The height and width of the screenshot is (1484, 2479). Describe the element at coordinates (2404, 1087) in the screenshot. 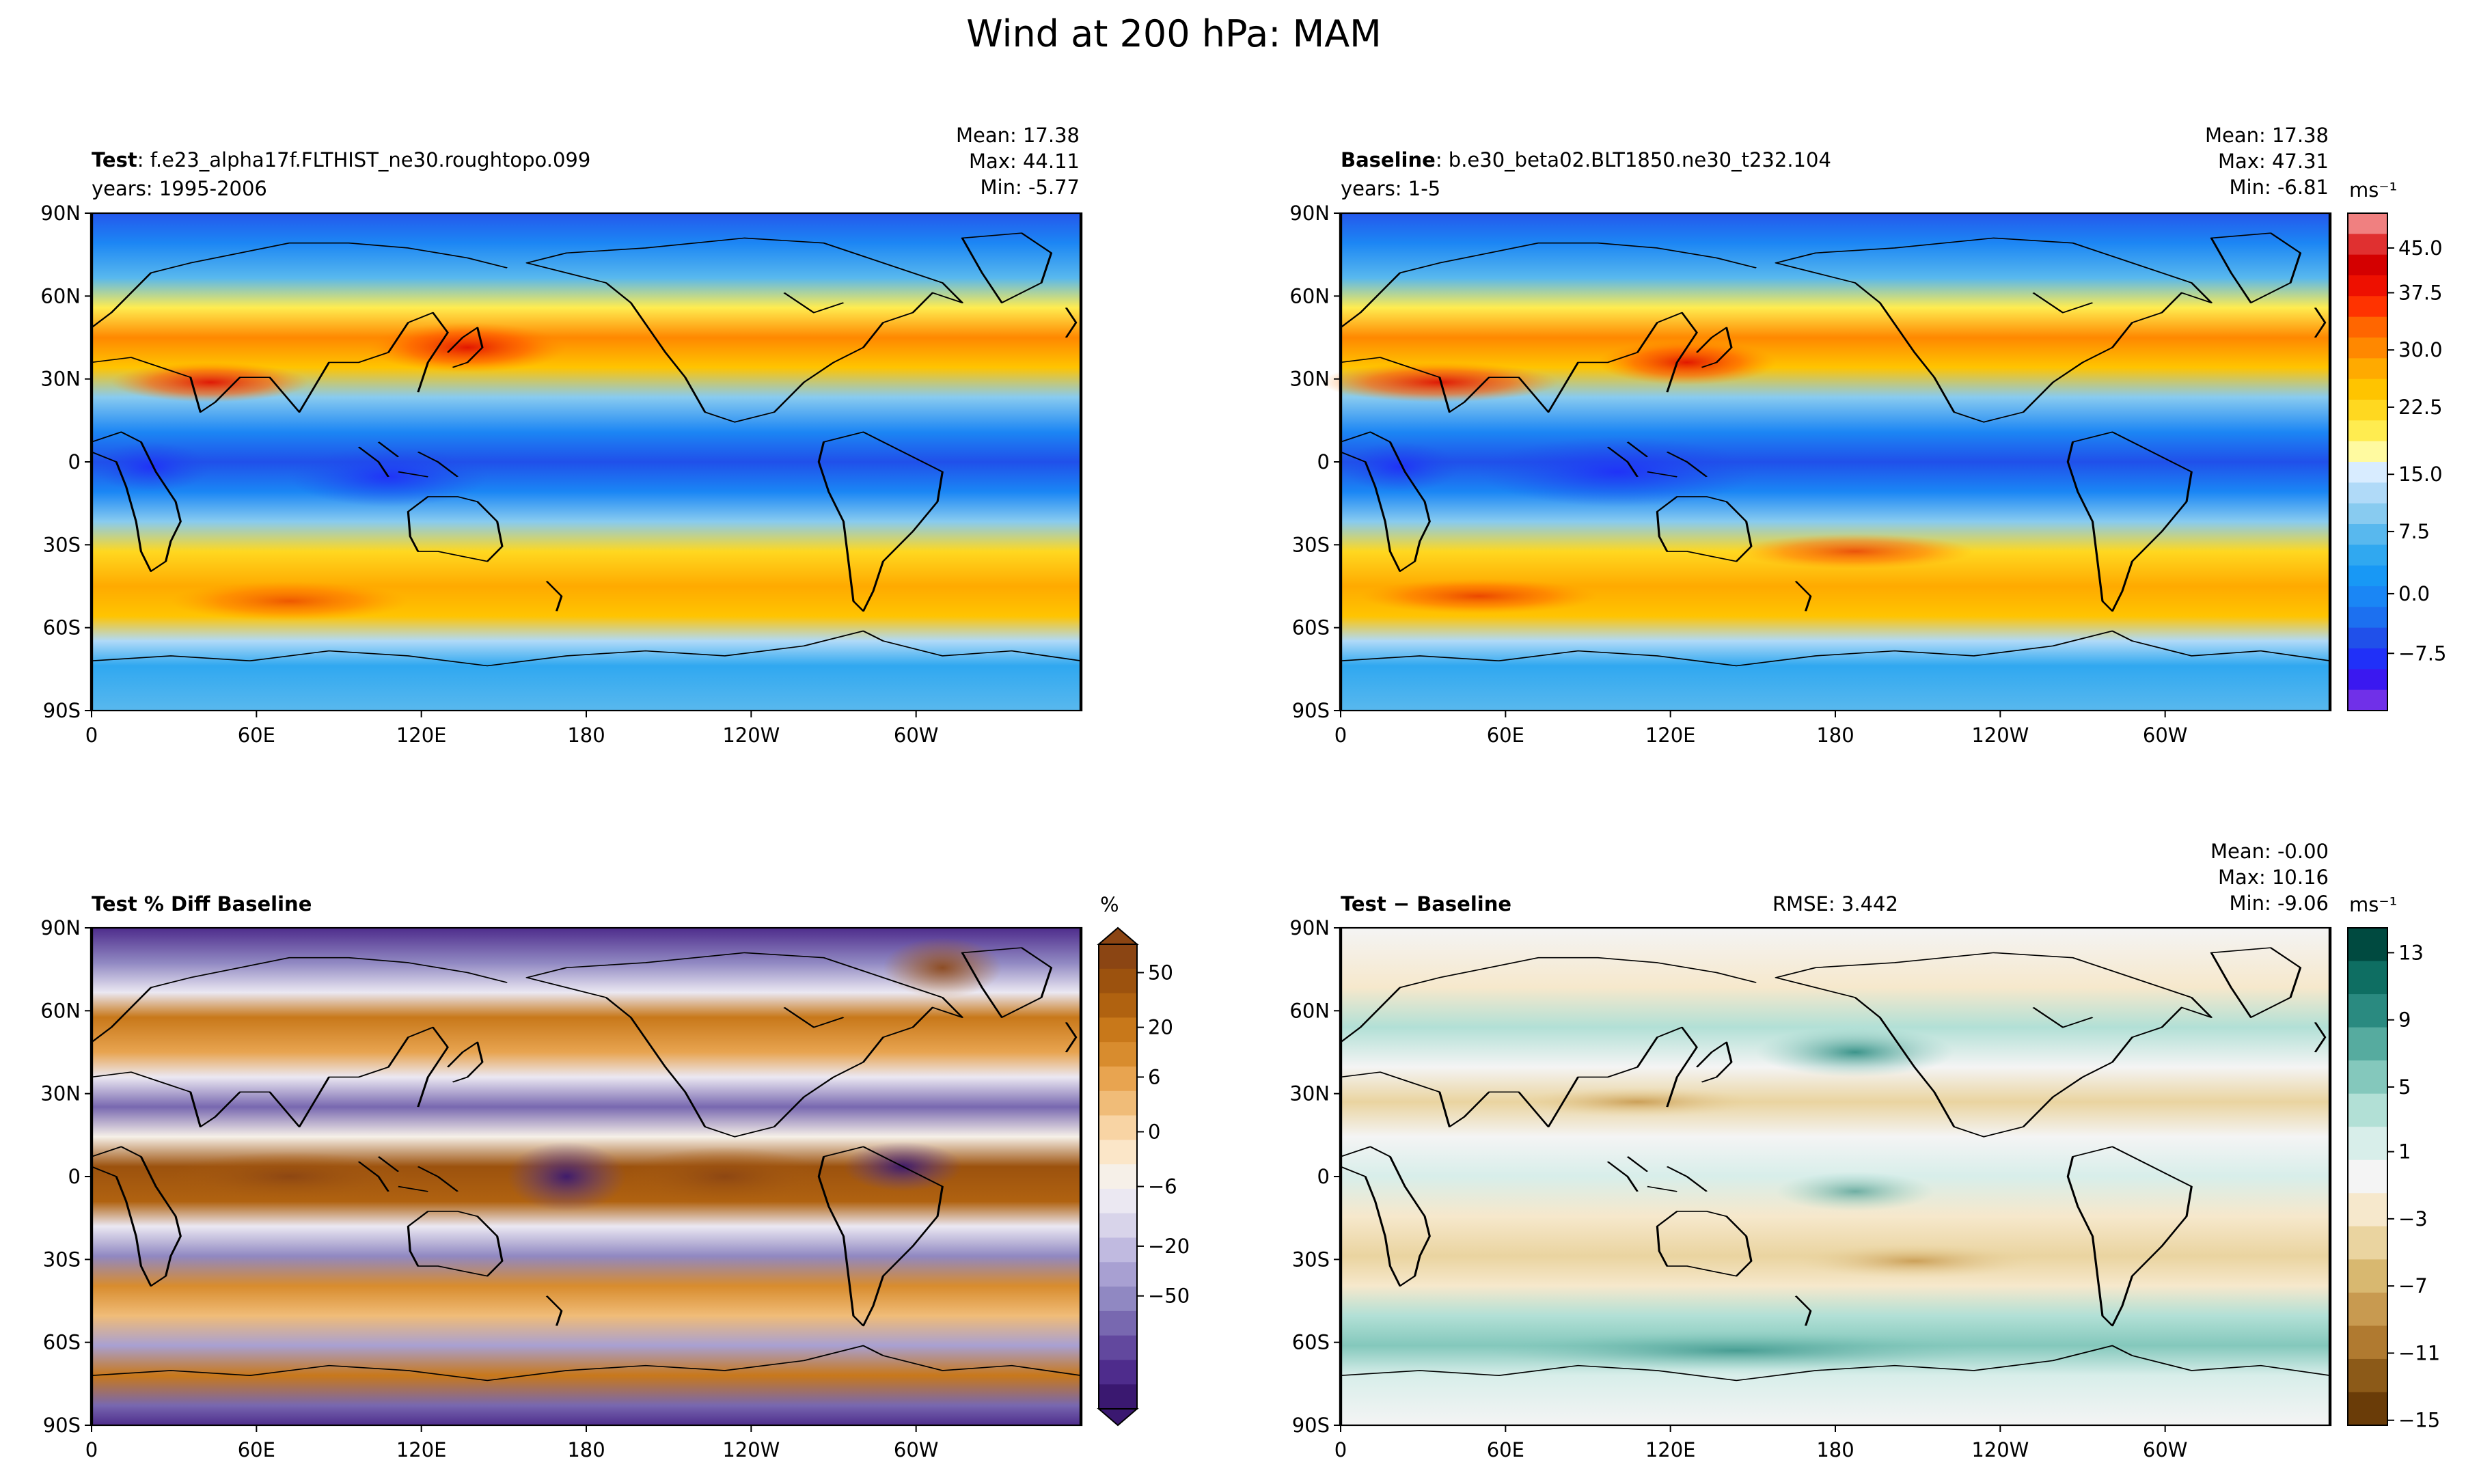

I see `colorbar-diff-ticks-tick-label: 5` at that location.